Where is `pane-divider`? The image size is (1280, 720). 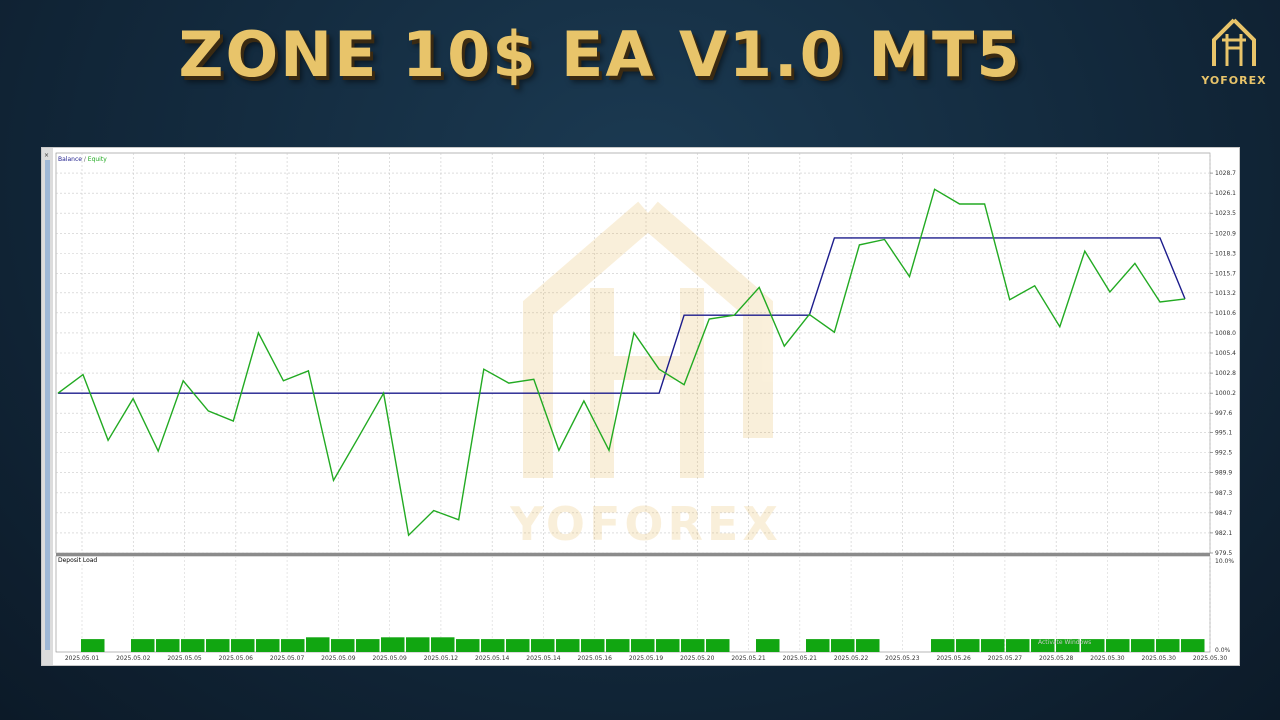 pane-divider is located at coordinates (633, 554).